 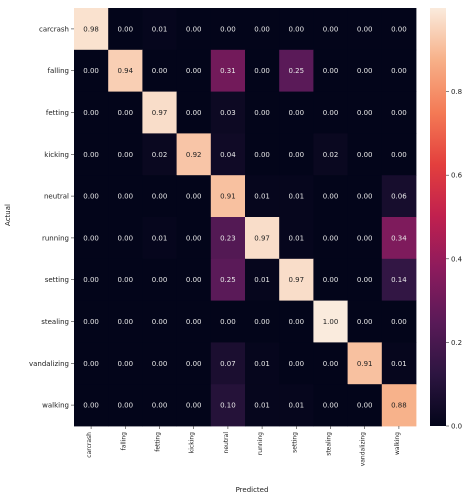 What do you see at coordinates (58, 71) in the screenshot?
I see `row-tick-label: falling` at bounding box center [58, 71].